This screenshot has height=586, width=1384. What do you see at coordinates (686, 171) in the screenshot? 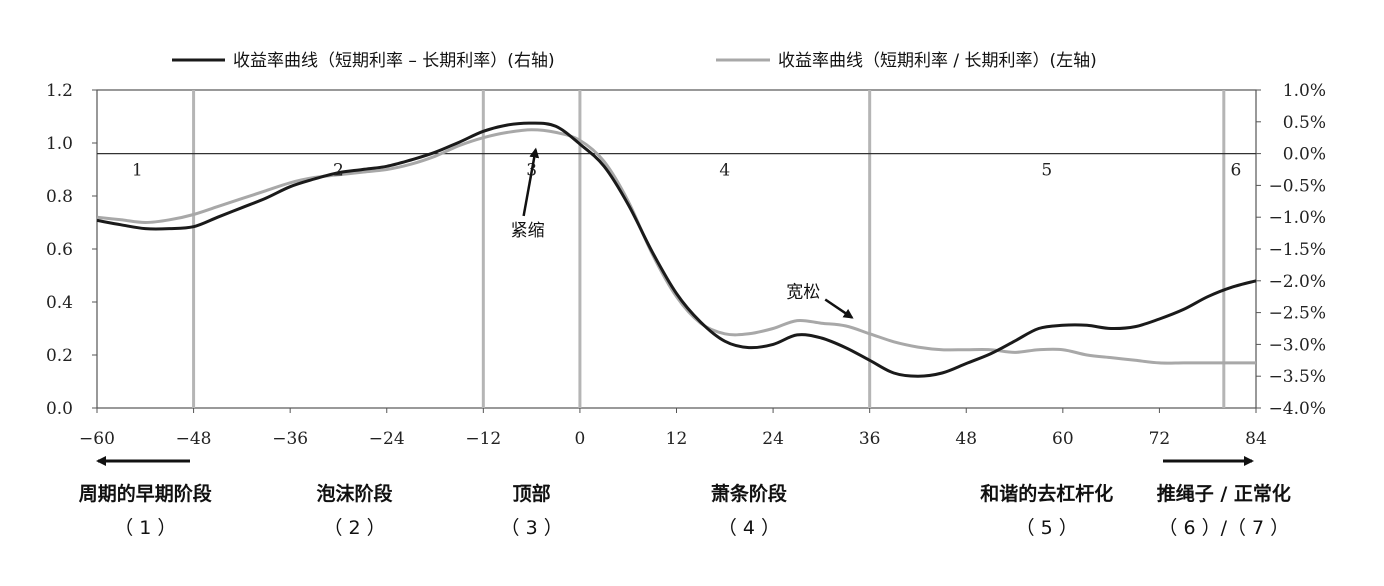
I see `phase-number-labels: 123456` at bounding box center [686, 171].